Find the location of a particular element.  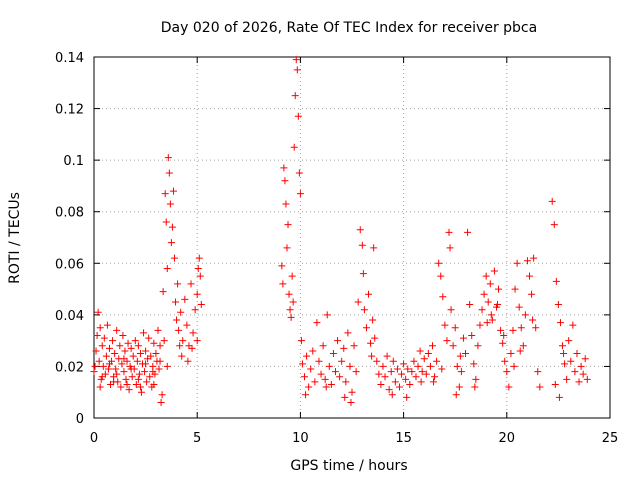

y-tick-label: 0 is located at coordinates (80, 419).